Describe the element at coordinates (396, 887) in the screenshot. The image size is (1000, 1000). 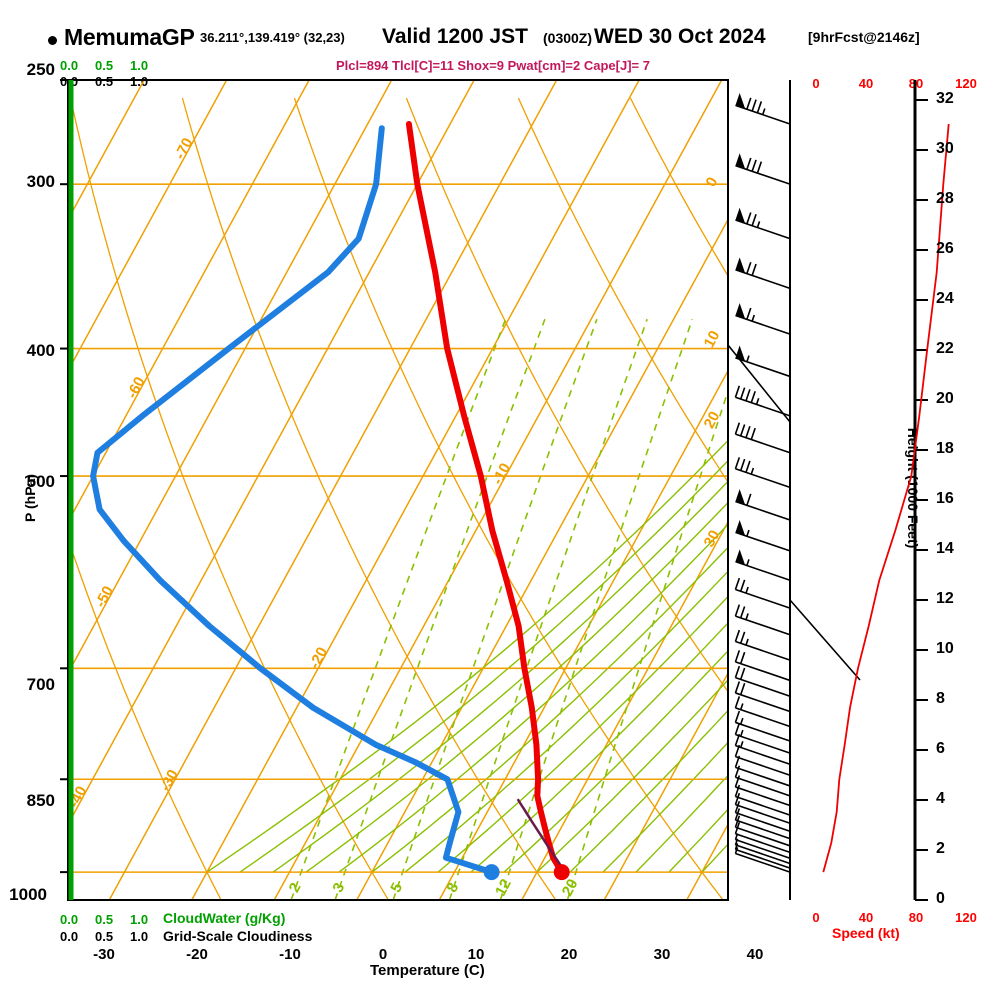
I see `mixing-ratio-label-5: 5` at that location.